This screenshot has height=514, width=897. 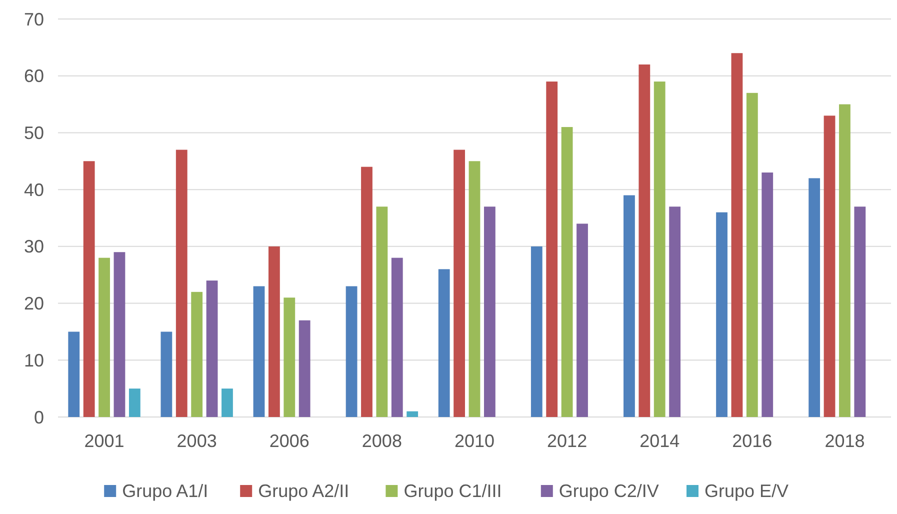 I want to click on x-tick-label: 2006, so click(x=289, y=441).